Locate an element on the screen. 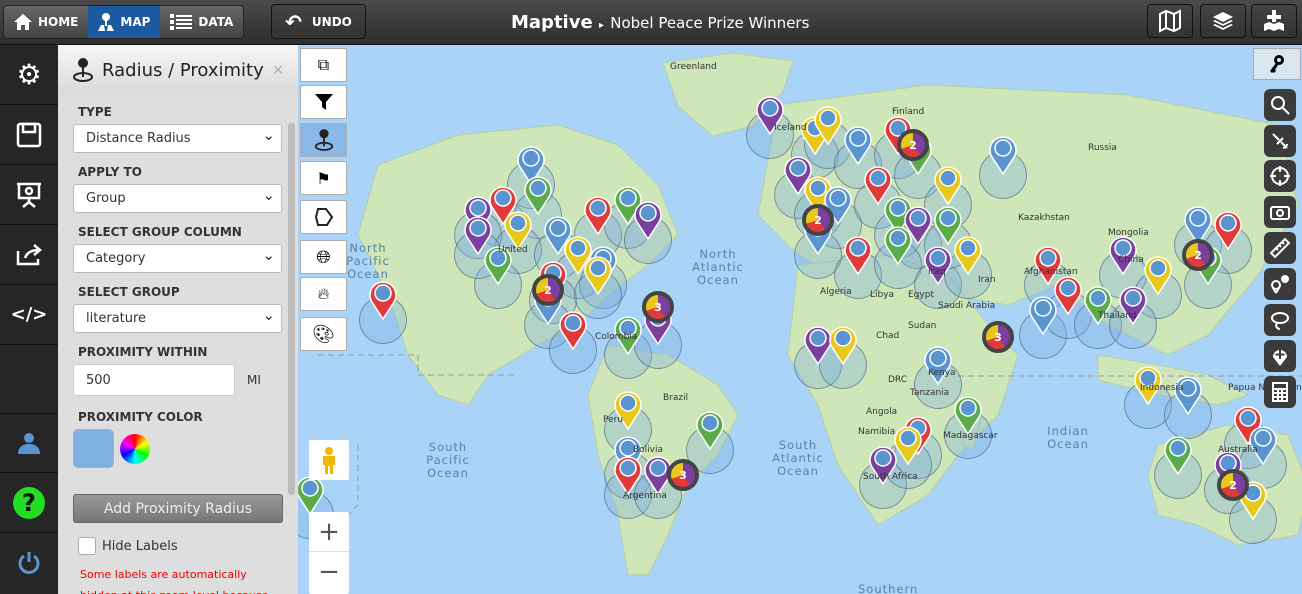 Image resolution: width=1302 pixels, height=594 pixels. hide-labels-checkbox is located at coordinates (87, 546).